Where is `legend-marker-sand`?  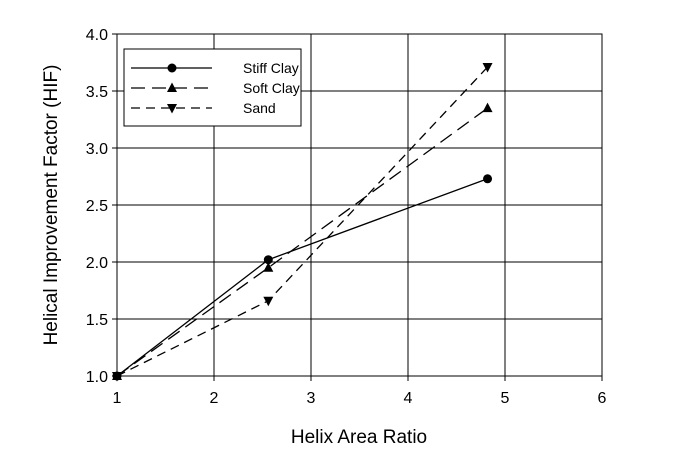 legend-marker-sand is located at coordinates (172, 109).